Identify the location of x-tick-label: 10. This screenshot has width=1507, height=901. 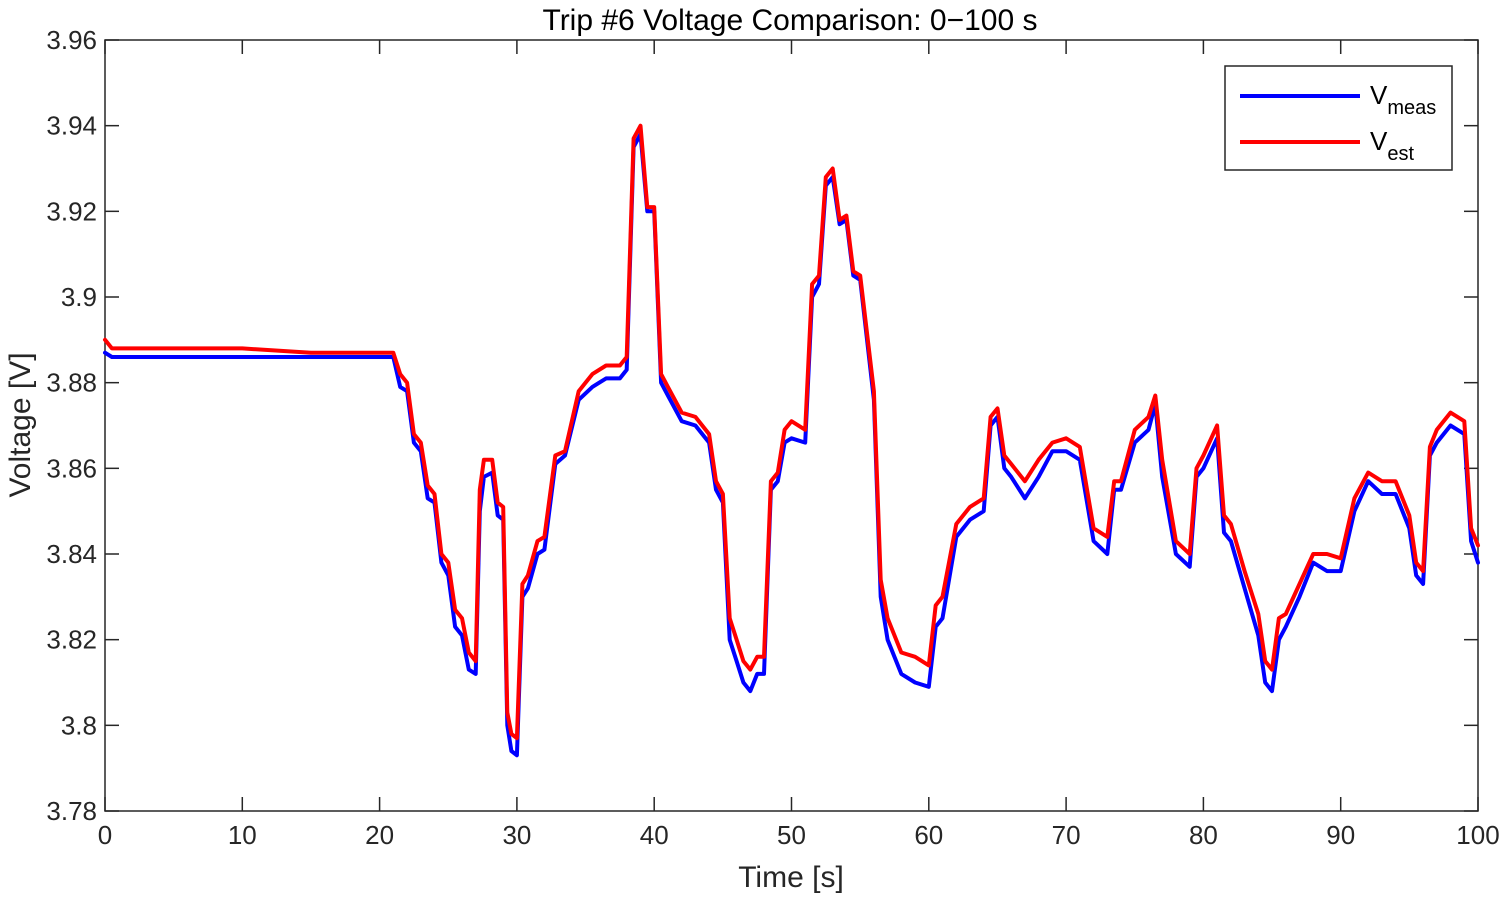
(242, 835).